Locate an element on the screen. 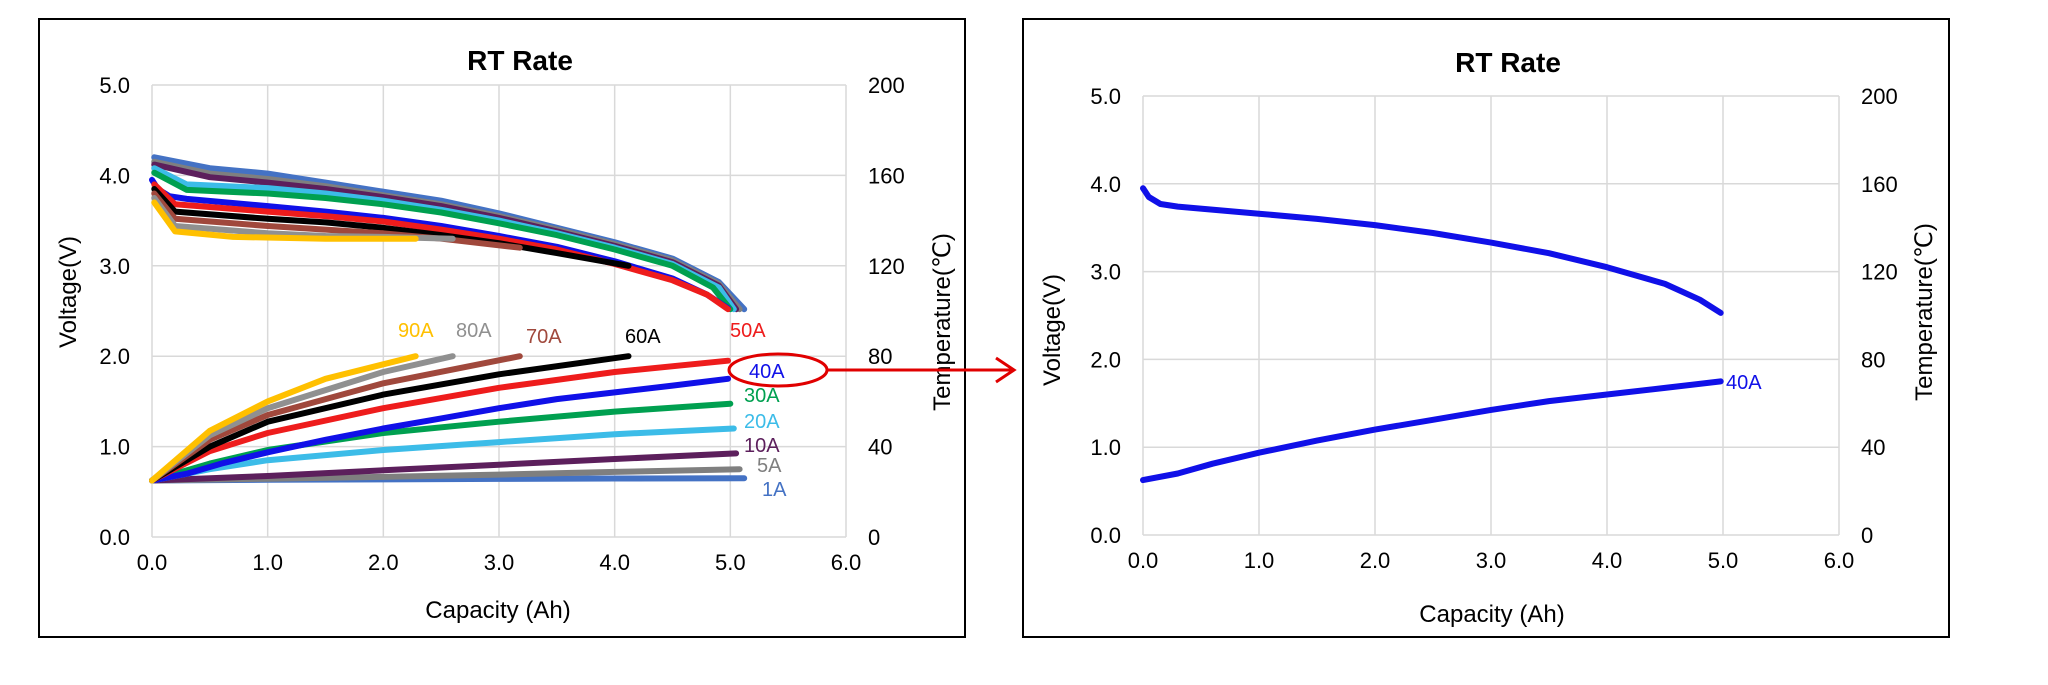 The height and width of the screenshot is (685, 2048). series-label-20a: 20A is located at coordinates (762, 422).